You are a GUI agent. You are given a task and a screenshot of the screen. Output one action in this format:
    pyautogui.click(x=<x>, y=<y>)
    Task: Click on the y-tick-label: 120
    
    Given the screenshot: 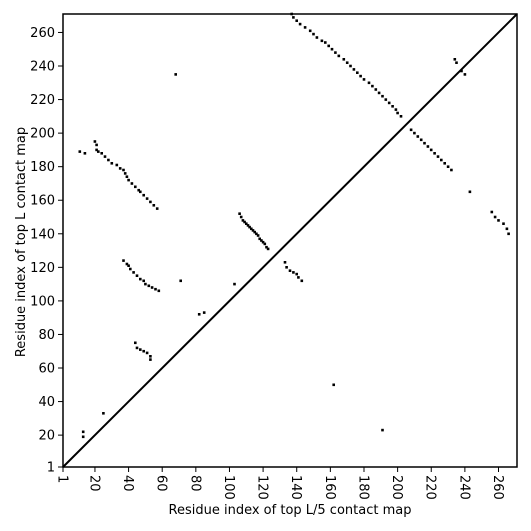 What is the action you would take?
    pyautogui.click(x=42, y=268)
    